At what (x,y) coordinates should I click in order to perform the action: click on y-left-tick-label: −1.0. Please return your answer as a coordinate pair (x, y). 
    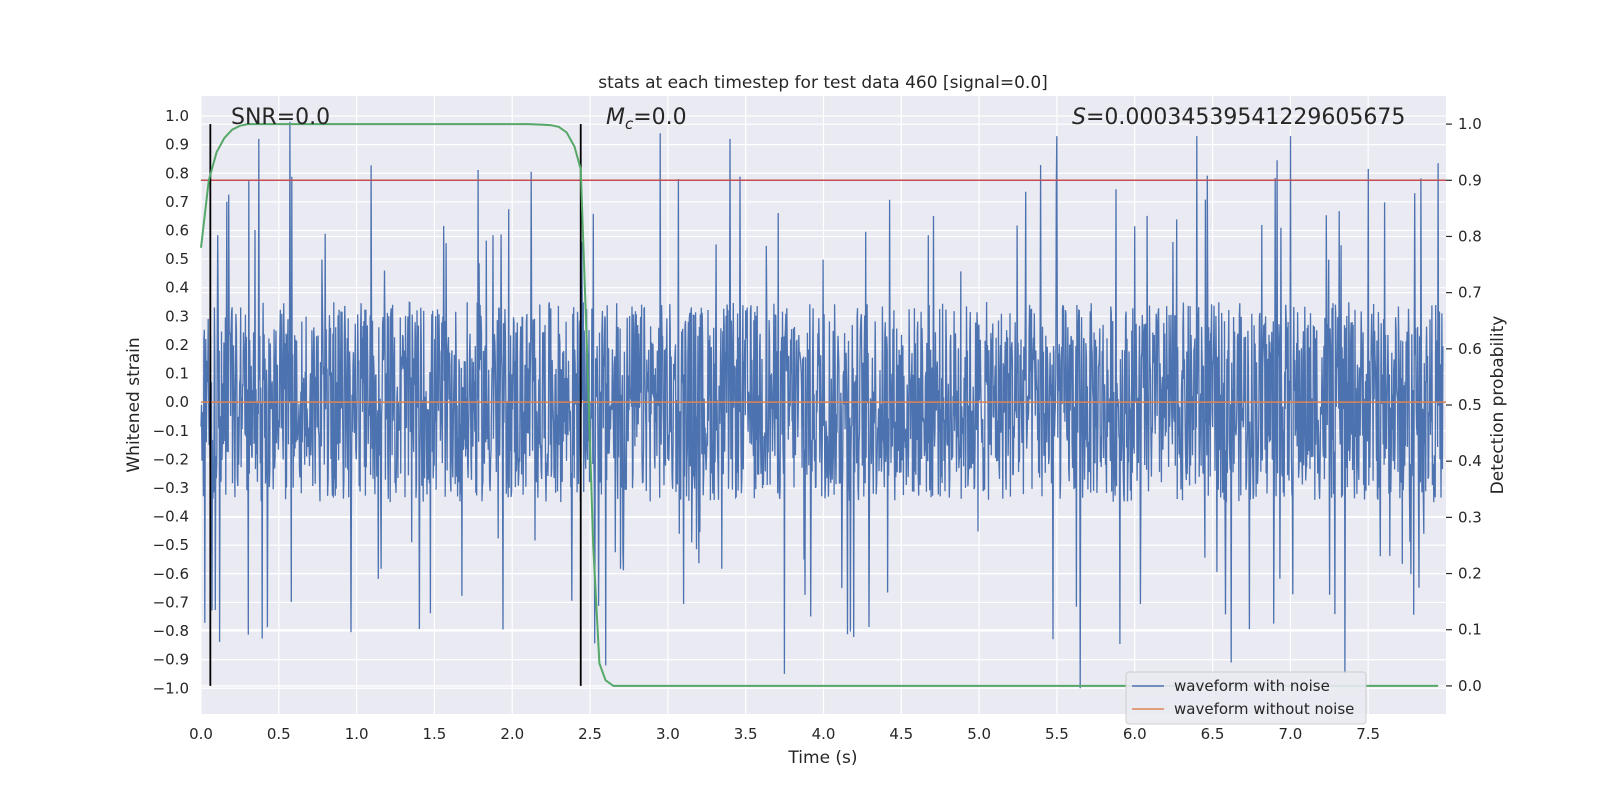
    Looking at the image, I should click on (171, 688).